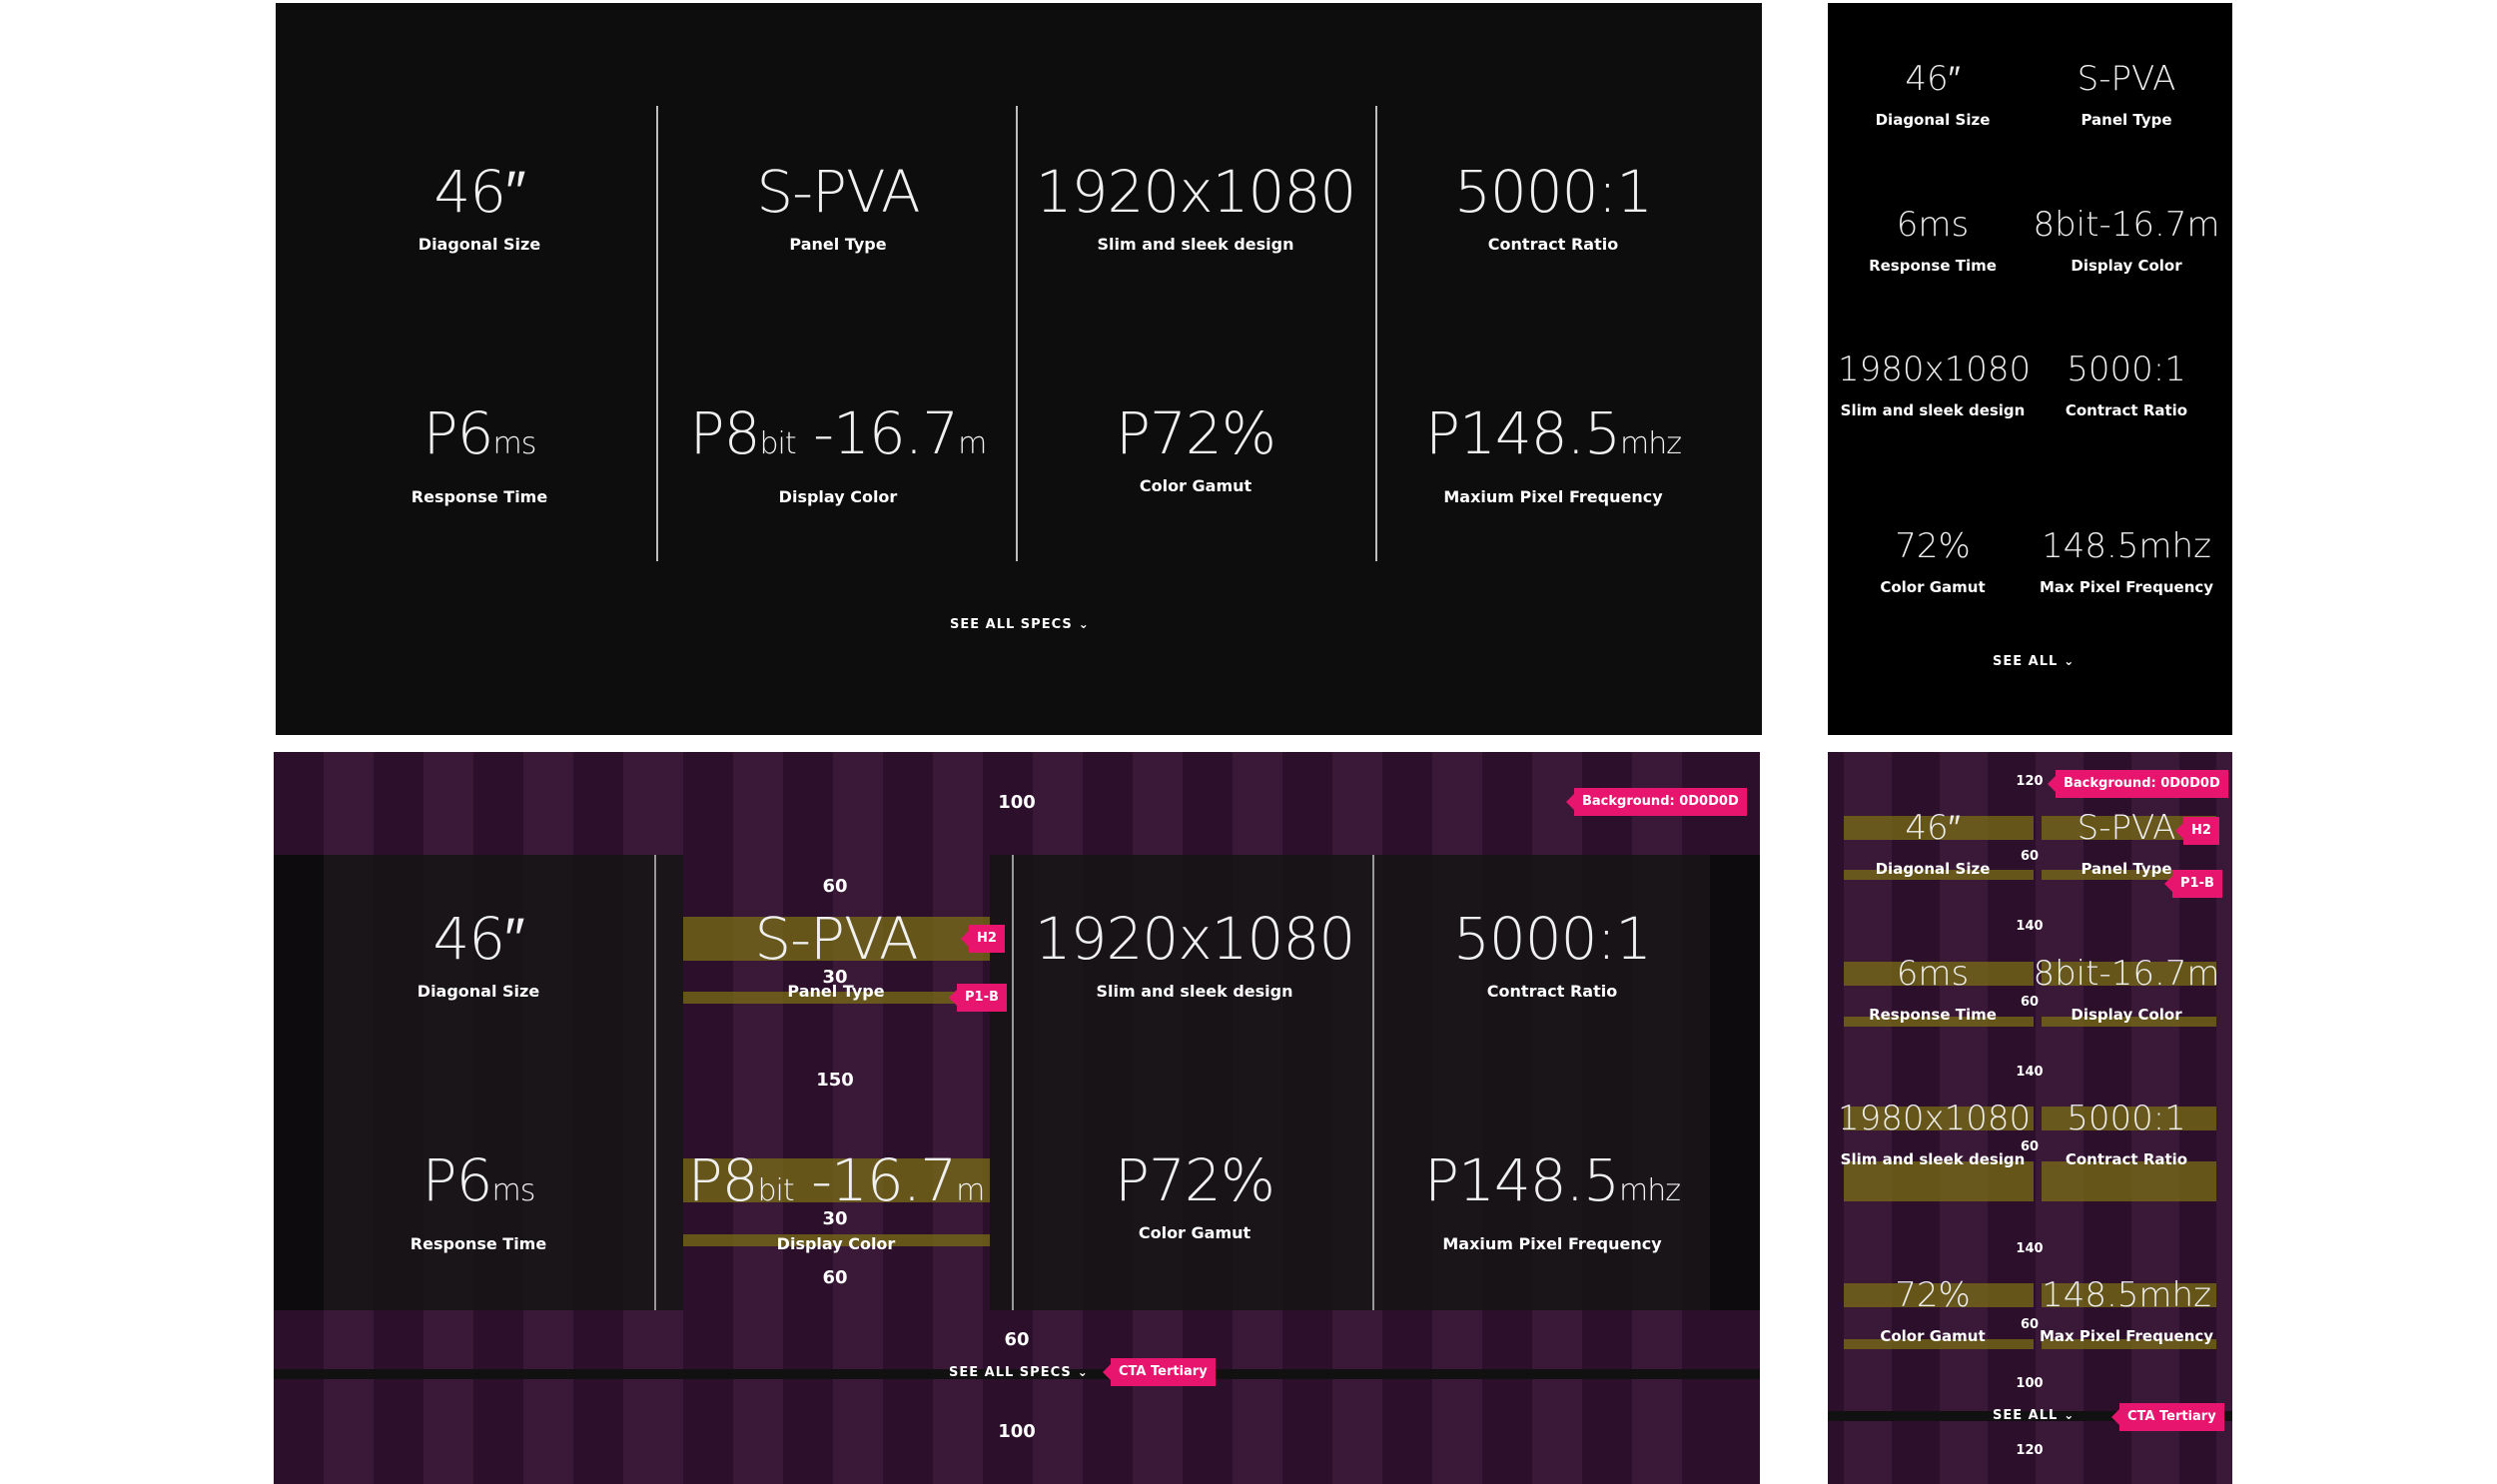 This screenshot has width=2497, height=1484. What do you see at coordinates (478, 1180) in the screenshot?
I see `spec-value: P6ms` at bounding box center [478, 1180].